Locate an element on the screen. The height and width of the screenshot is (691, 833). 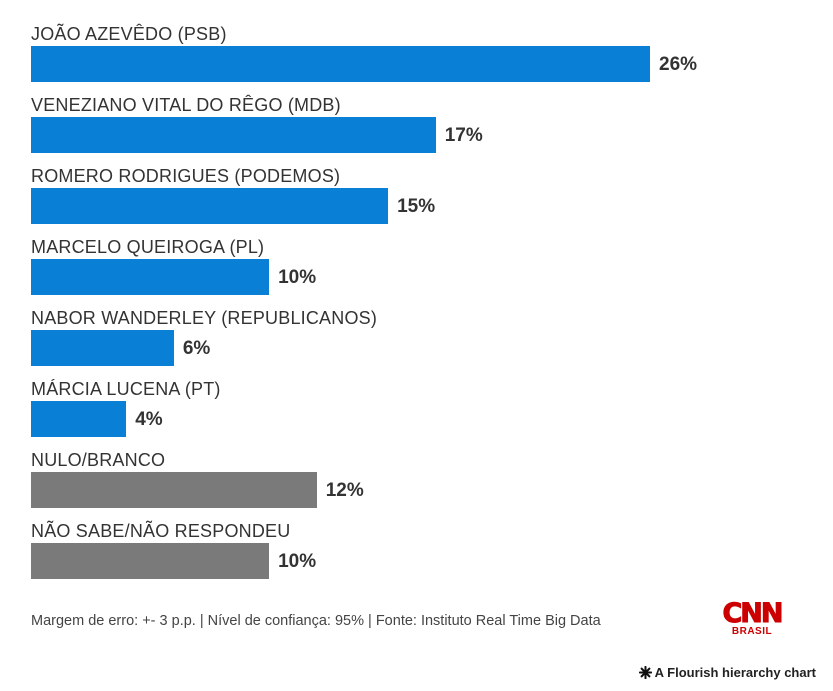
category-label: NÃO SABE/NÃO RESPONDEU is located at coordinates (161, 531).